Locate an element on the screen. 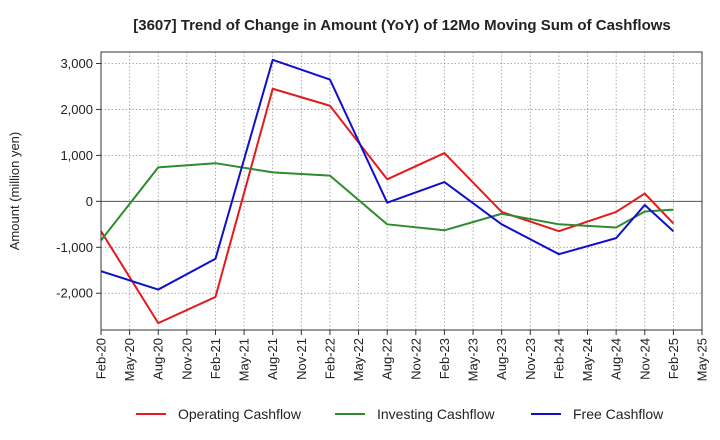  x-tick-label: Feb-21 is located at coordinates (215, 358).